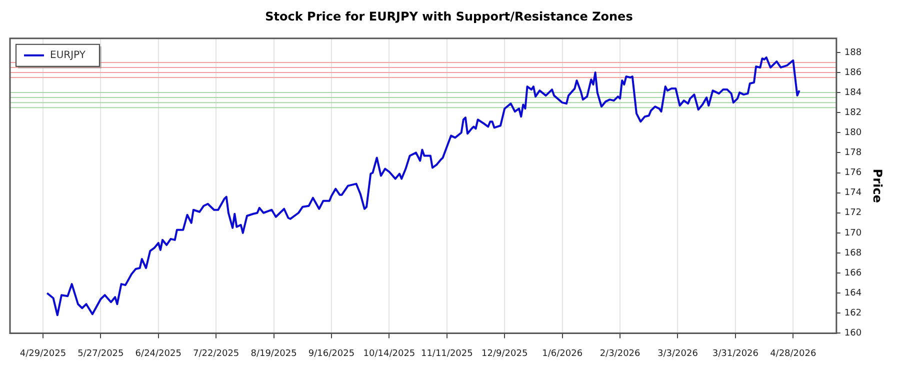 The image size is (900, 375). Describe the element at coordinates (273, 353) in the screenshot. I see `x-tick-label: 8/19/2025` at that location.